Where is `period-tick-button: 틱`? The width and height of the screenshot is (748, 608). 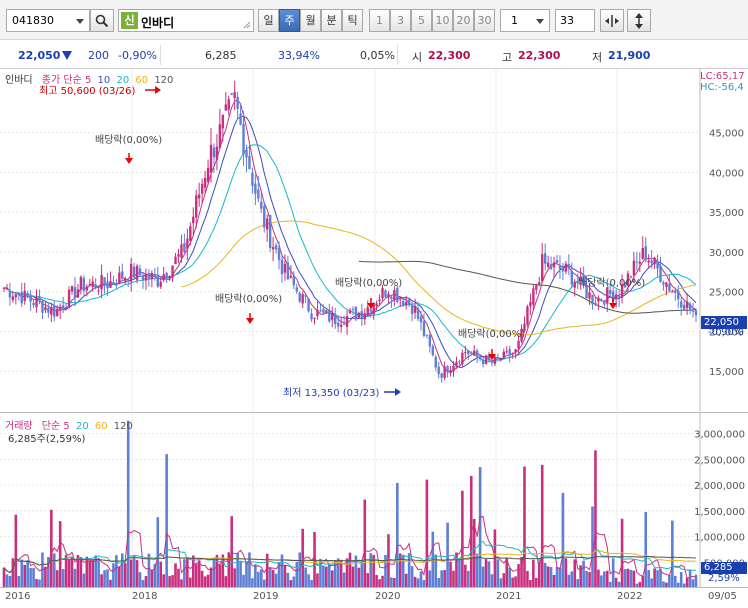 period-tick-button: 틱 is located at coordinates (352, 20).